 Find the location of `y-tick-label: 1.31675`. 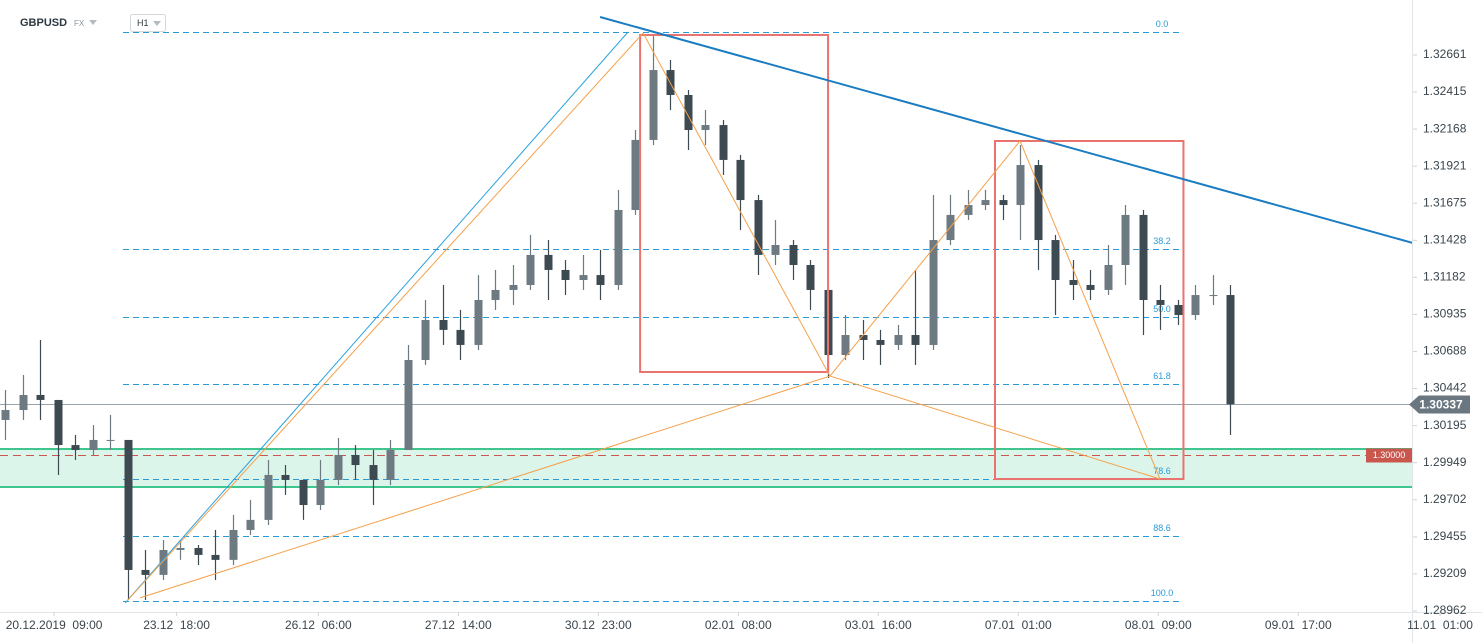

y-tick-label: 1.31675 is located at coordinates (1445, 202).